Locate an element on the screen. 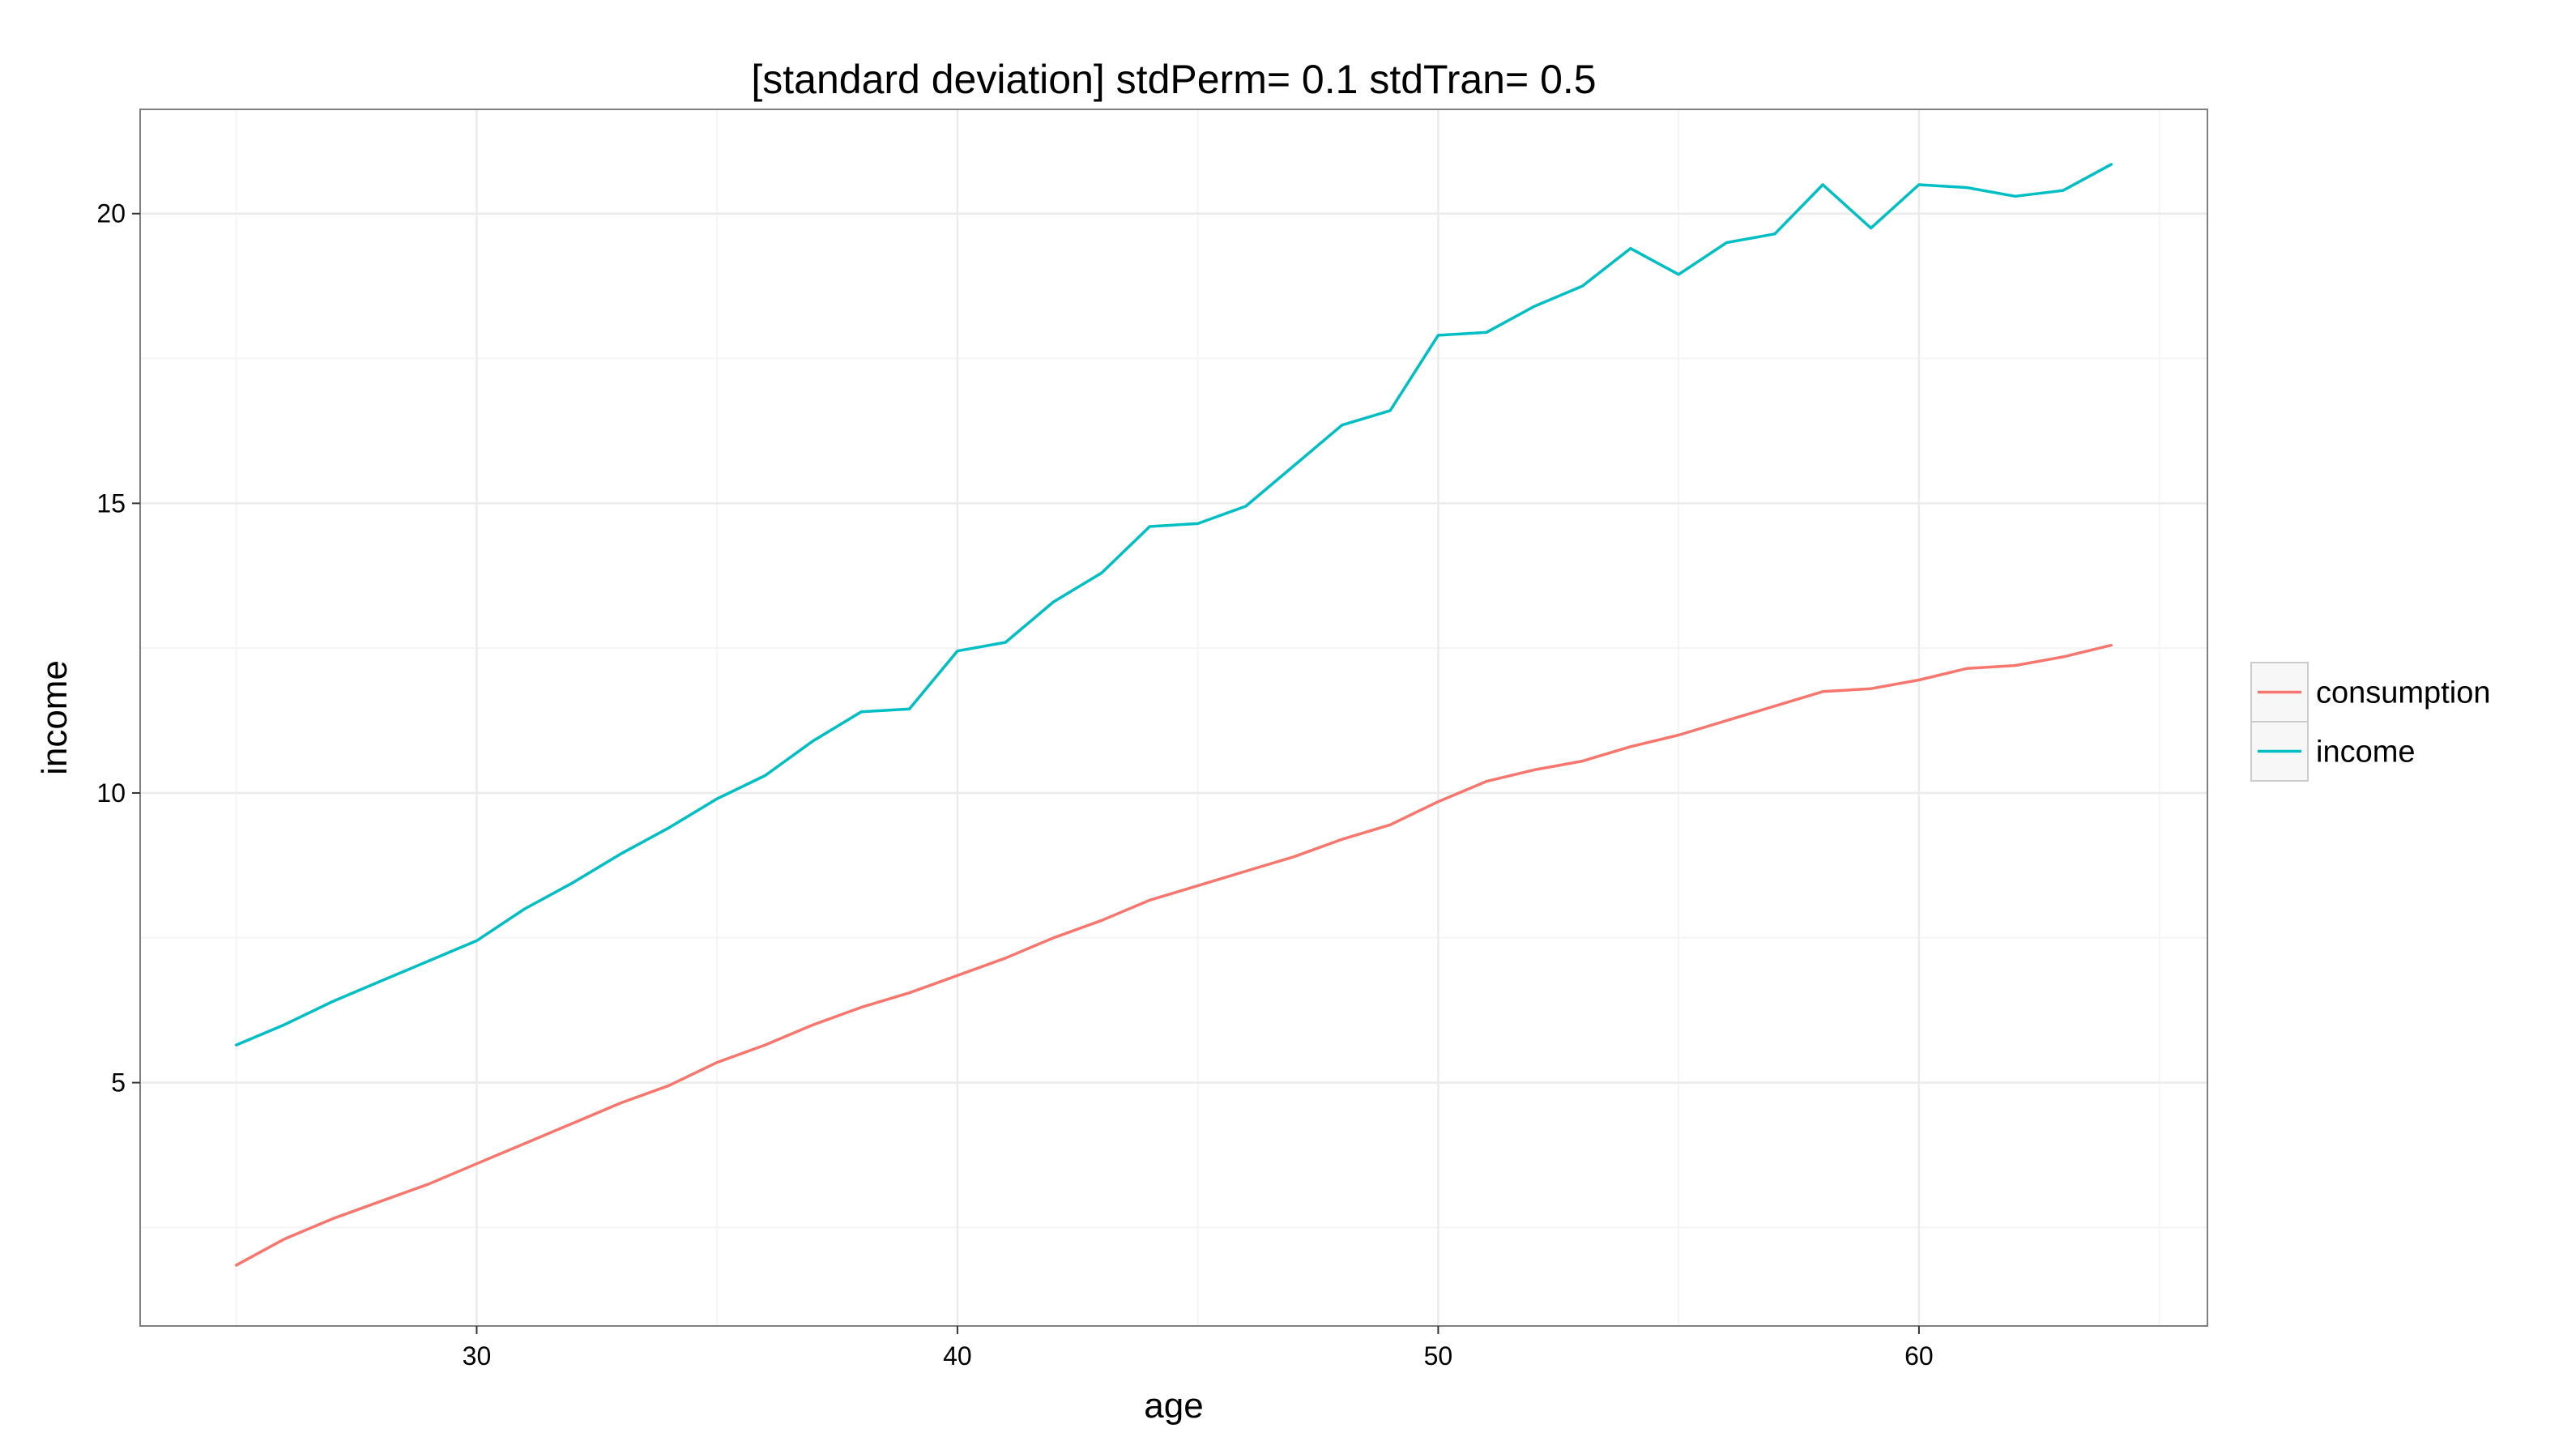 The image size is (2576, 1441). legend-item-income: income is located at coordinates (2333, 751).